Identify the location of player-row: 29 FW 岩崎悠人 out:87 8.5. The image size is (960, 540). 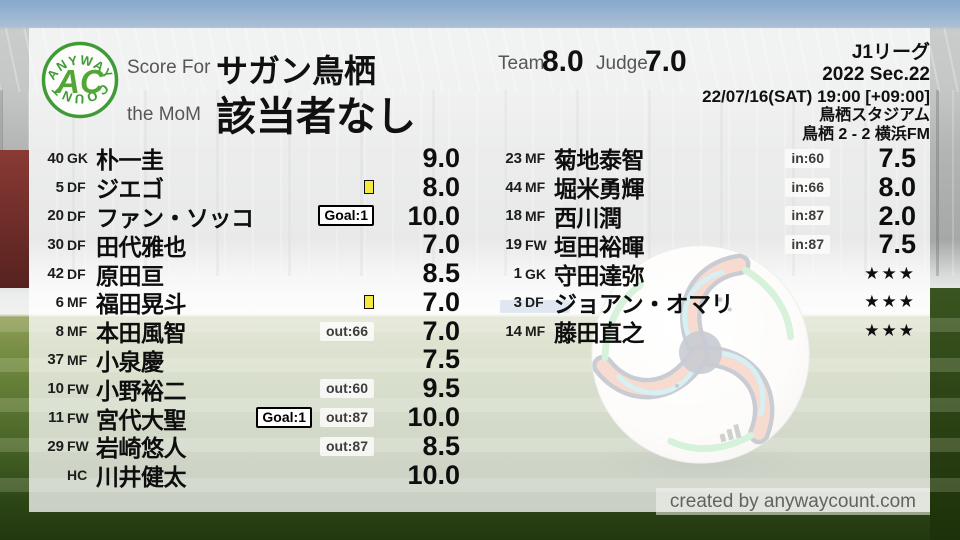
(249, 446).